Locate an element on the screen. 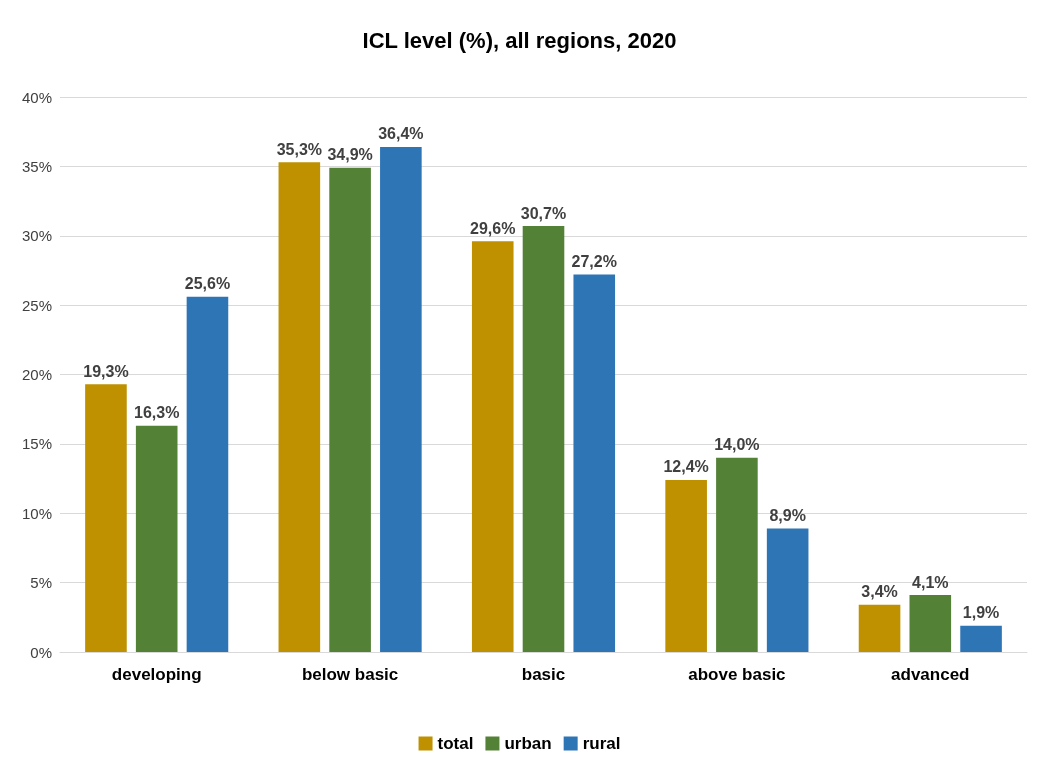 The image size is (1039, 767). y-tick-label: 15% is located at coordinates (36, 444).